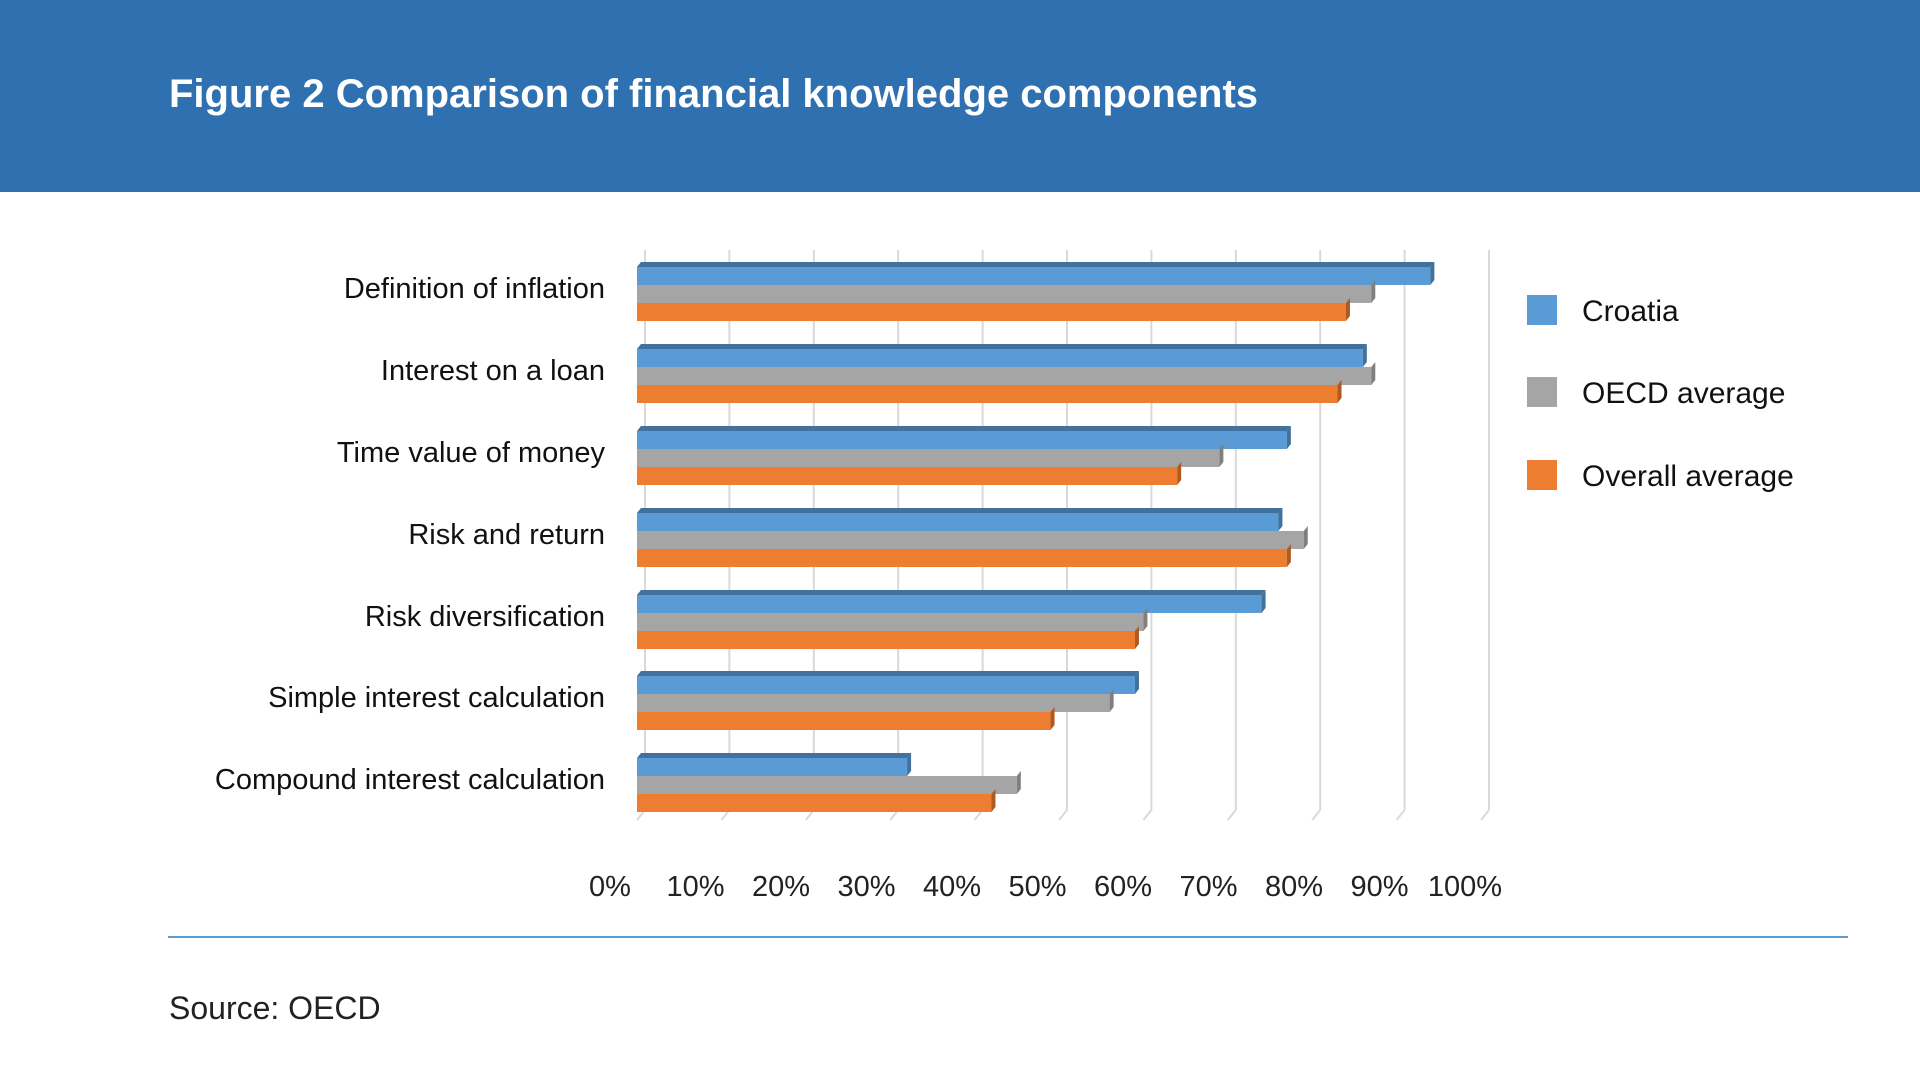  Describe the element at coordinates (781, 887) in the screenshot. I see `x-tick-label: 20%` at that location.